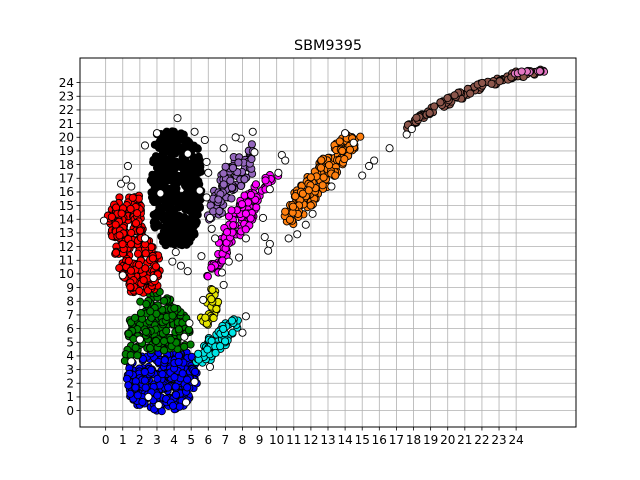 The image size is (640, 480). Describe the element at coordinates (106, 440) in the screenshot. I see `x-tick-label: 0` at that location.